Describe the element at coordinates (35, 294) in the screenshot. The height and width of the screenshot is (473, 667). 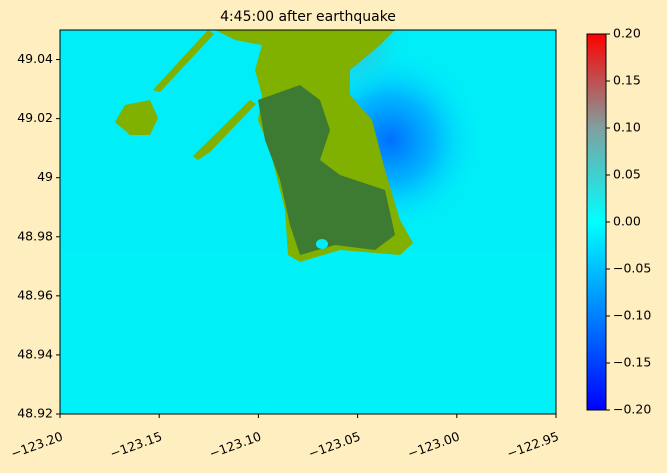
I see `y-tick-label: 48.96` at that location.